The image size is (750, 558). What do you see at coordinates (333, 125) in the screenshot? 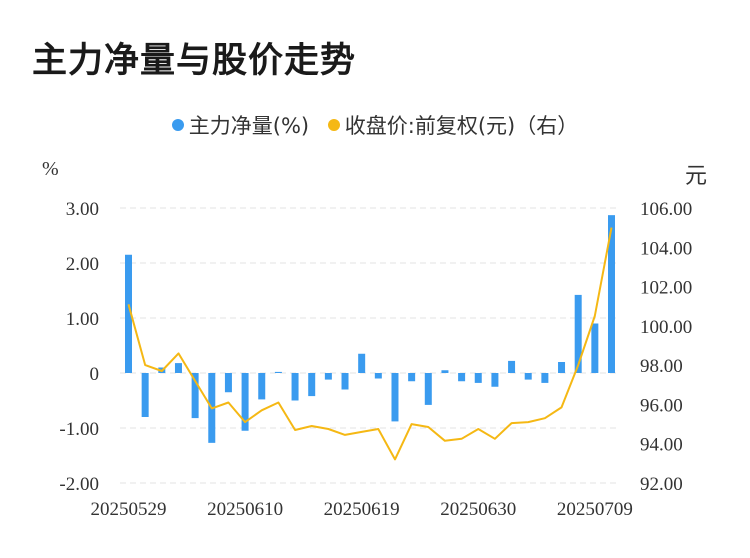
I see `legend-line-marker` at bounding box center [333, 125].